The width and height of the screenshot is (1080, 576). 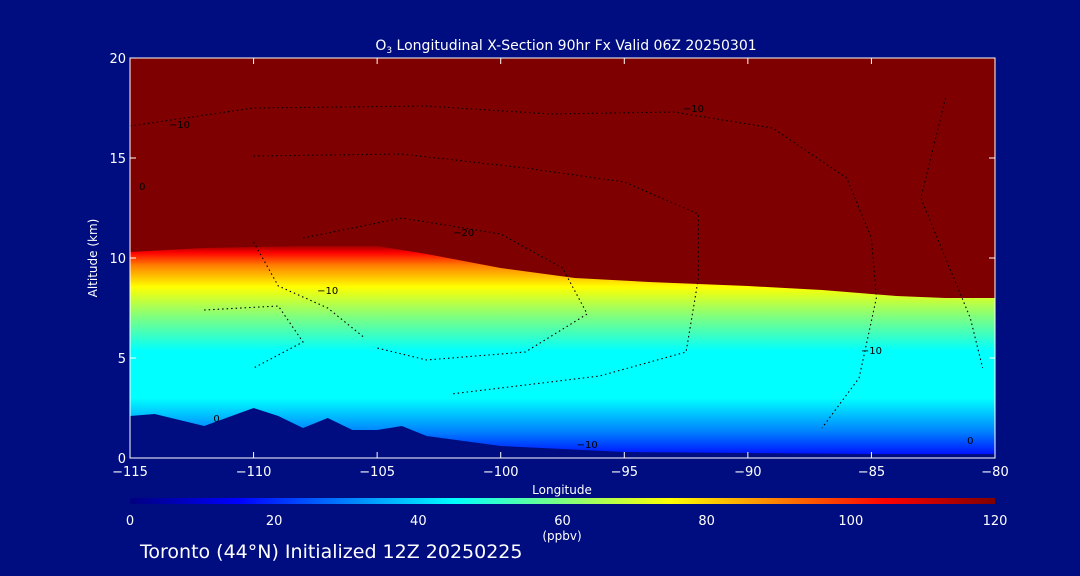 I want to click on title-species: O, so click(x=380, y=46).